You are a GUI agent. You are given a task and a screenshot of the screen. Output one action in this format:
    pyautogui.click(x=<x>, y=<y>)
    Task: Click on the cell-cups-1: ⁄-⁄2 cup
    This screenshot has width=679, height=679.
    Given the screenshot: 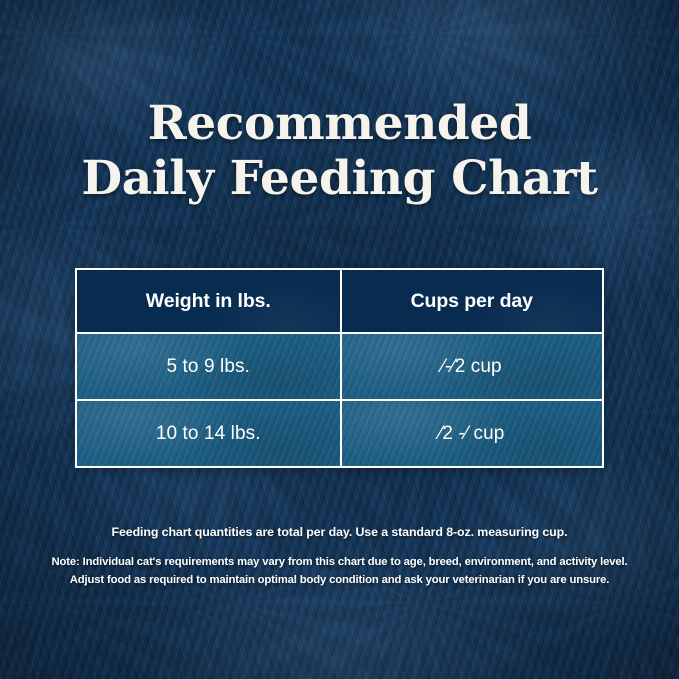 What is the action you would take?
    pyautogui.click(x=470, y=367)
    